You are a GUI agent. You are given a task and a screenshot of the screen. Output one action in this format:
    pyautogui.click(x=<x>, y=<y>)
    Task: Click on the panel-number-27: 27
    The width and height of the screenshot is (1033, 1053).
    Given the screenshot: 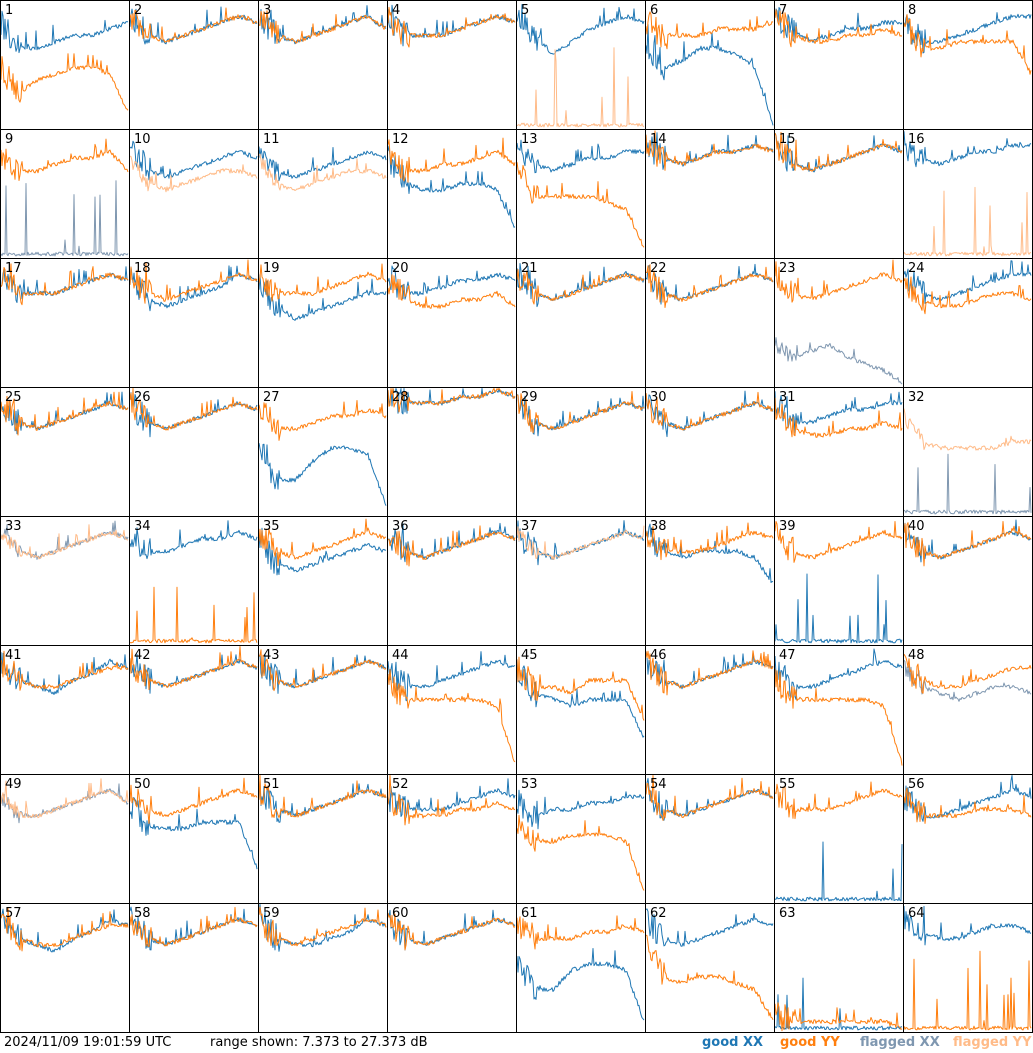 What is the action you would take?
    pyautogui.click(x=271, y=397)
    